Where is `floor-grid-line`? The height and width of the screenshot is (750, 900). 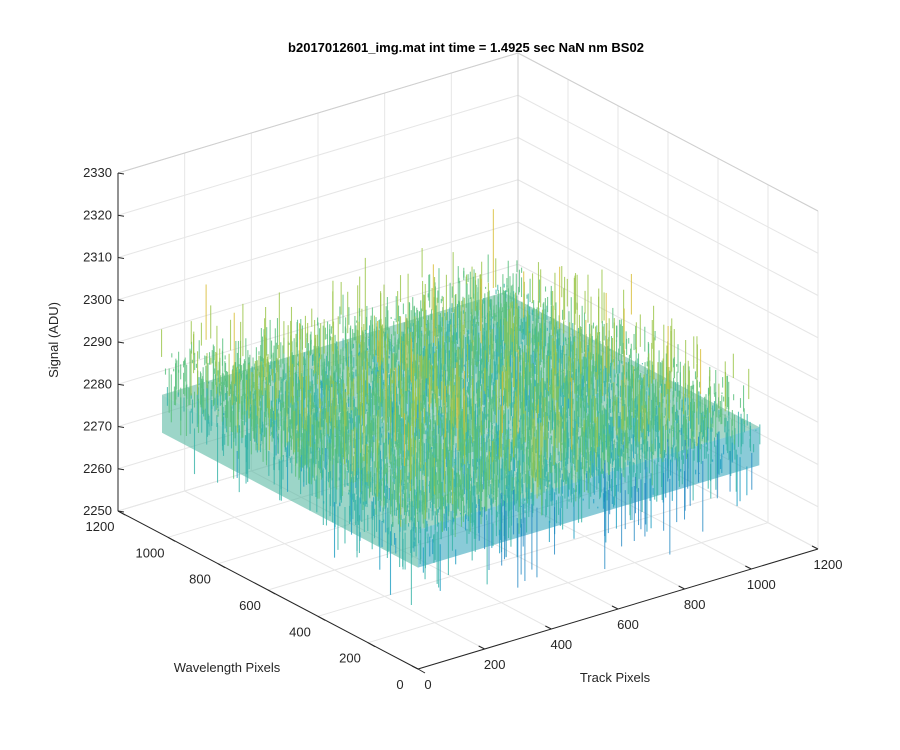
floor-grid-line is located at coordinates (568, 583).